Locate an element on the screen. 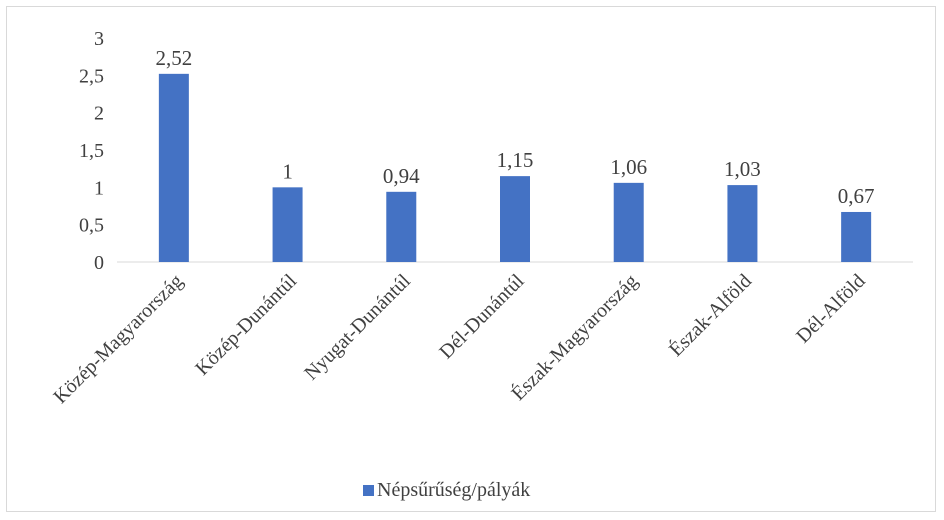  y-tick-label: 2,5 is located at coordinates (91, 76).